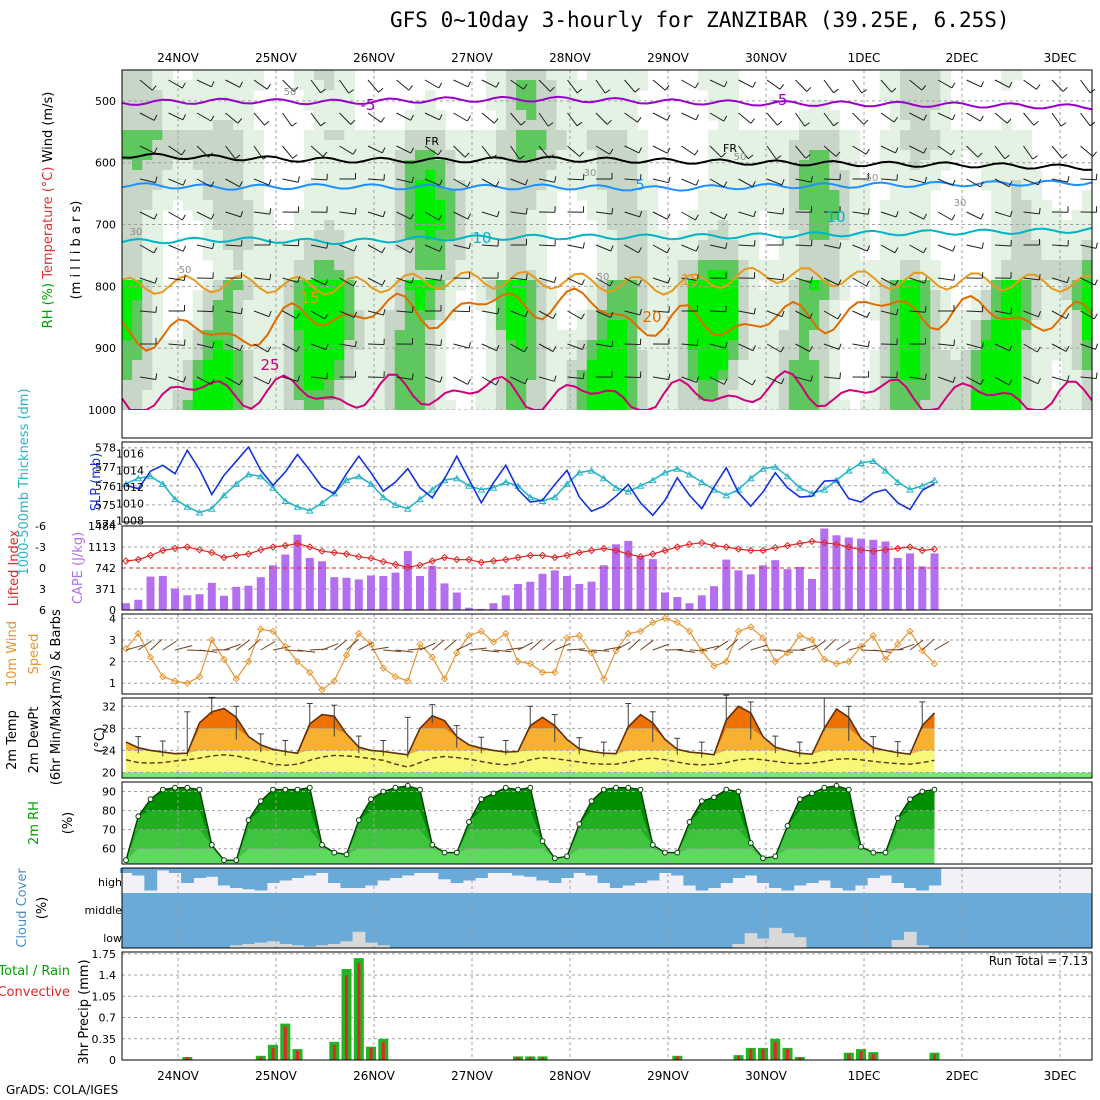 Image resolution: width=1100 pixels, height=1100 pixels. Describe the element at coordinates (710, 648) in the screenshot. I see `wind-barb-10m` at that location.